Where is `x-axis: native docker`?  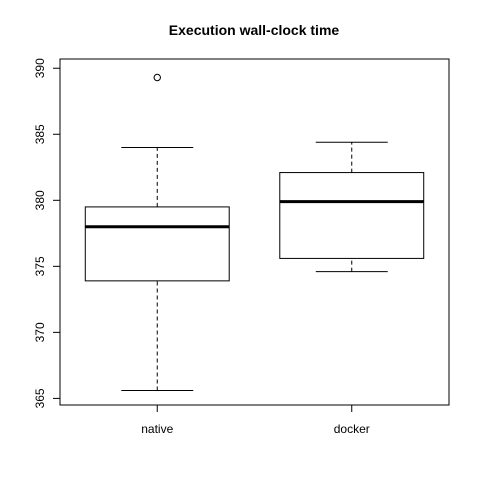 x-axis: native docker is located at coordinates (255, 420).